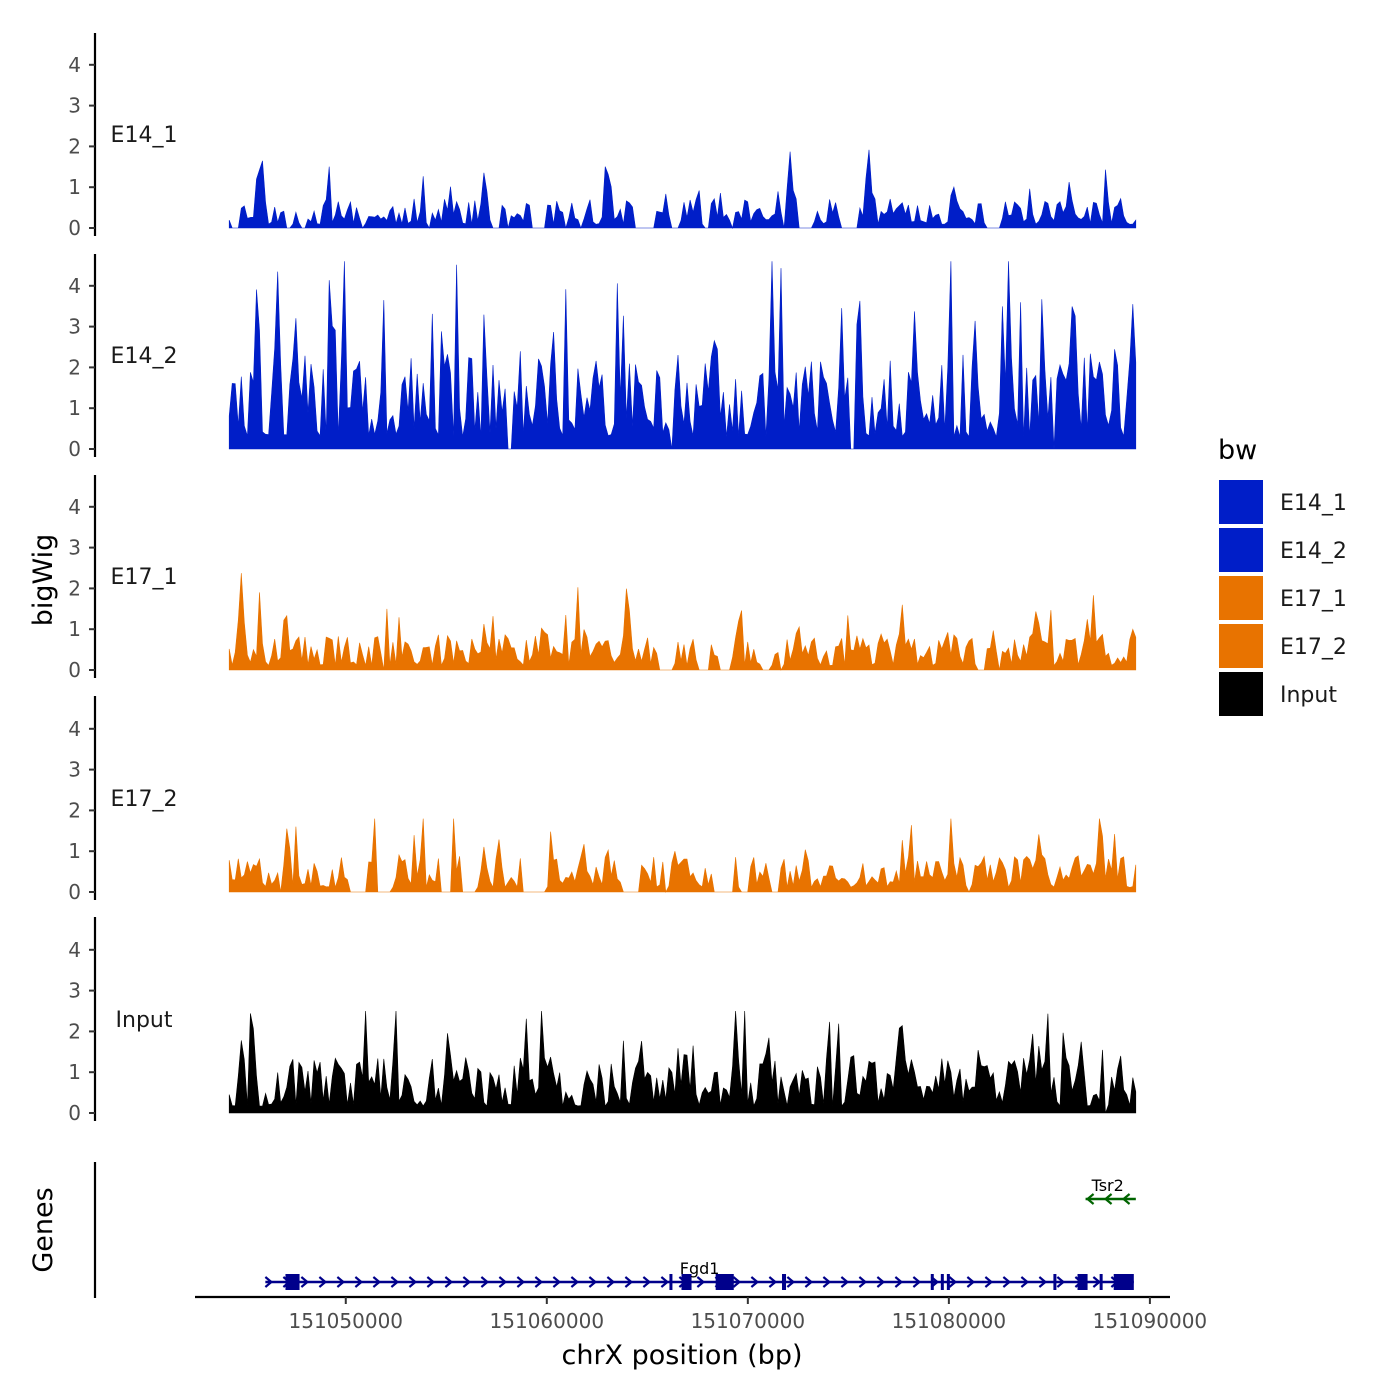  I want to click on y-axis-title-genes: Genes, so click(43, 1229).